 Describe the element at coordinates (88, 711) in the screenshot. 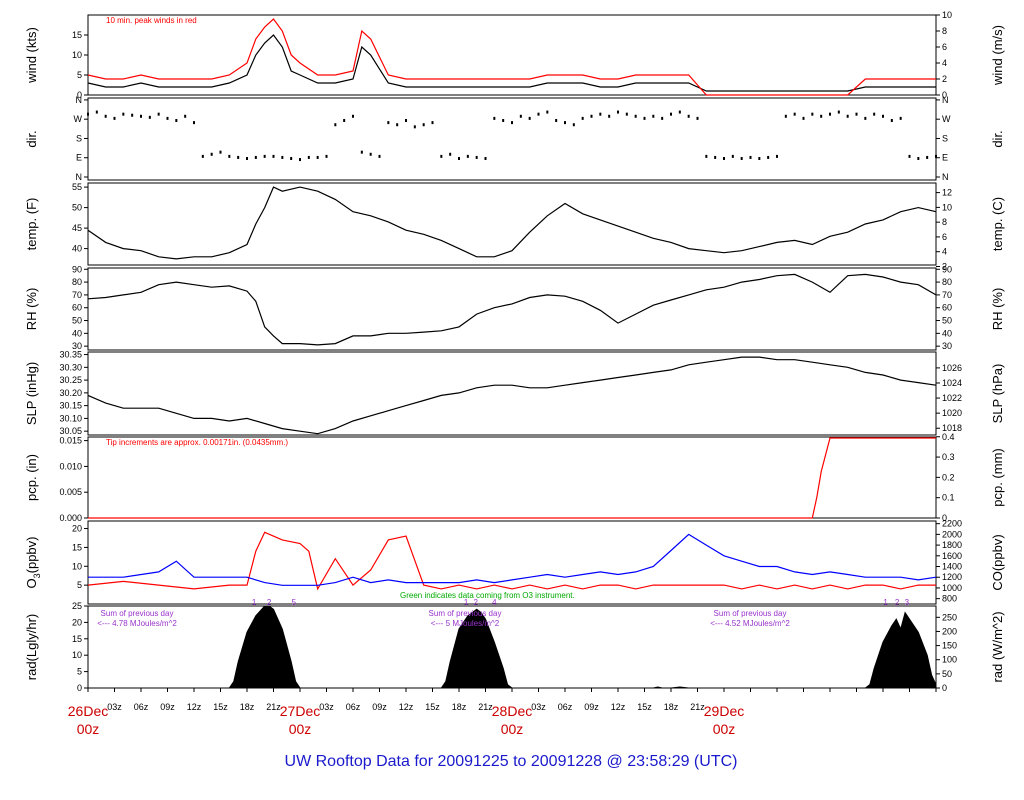

I see `day-label: 26Dec` at that location.